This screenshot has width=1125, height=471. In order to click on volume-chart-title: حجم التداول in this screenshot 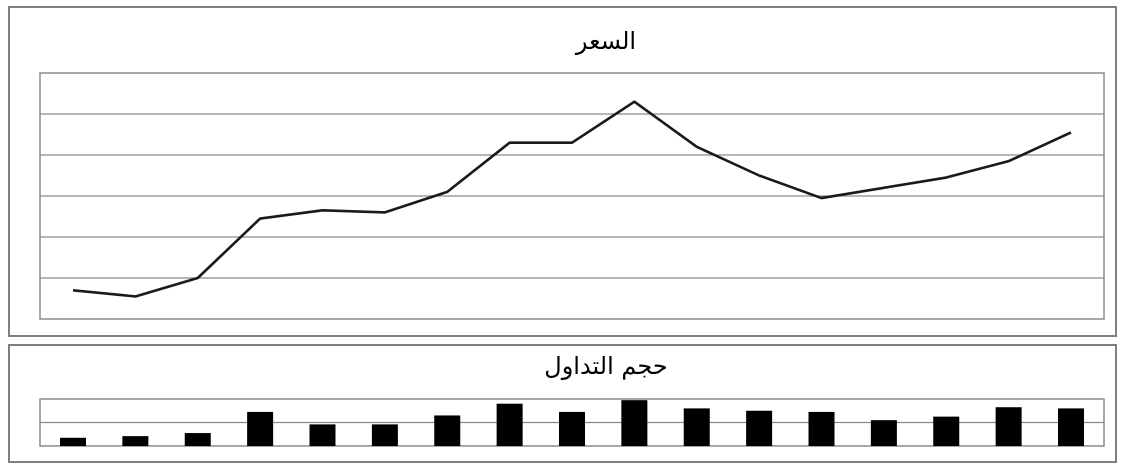, I will do `click(605, 366)`.